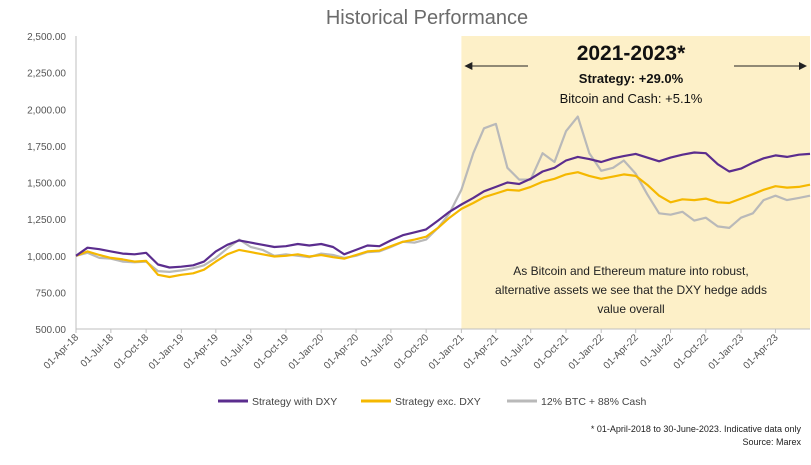 Image resolution: width=811 pixels, height=465 pixels. Describe the element at coordinates (46, 257) in the screenshot. I see `y-tick-label: 1,000.00` at that location.